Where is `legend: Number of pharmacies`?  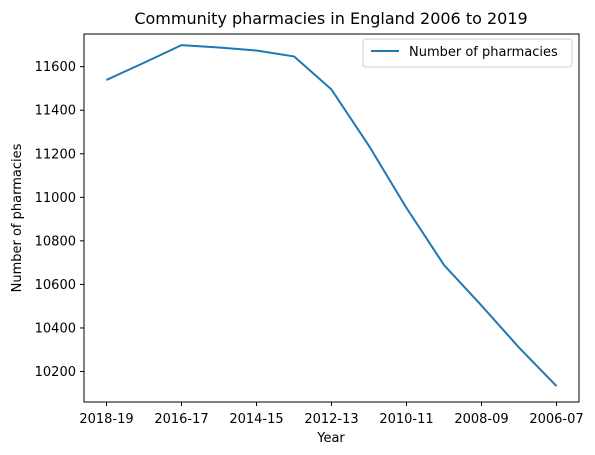 legend: Number of pharmacies is located at coordinates (467, 53).